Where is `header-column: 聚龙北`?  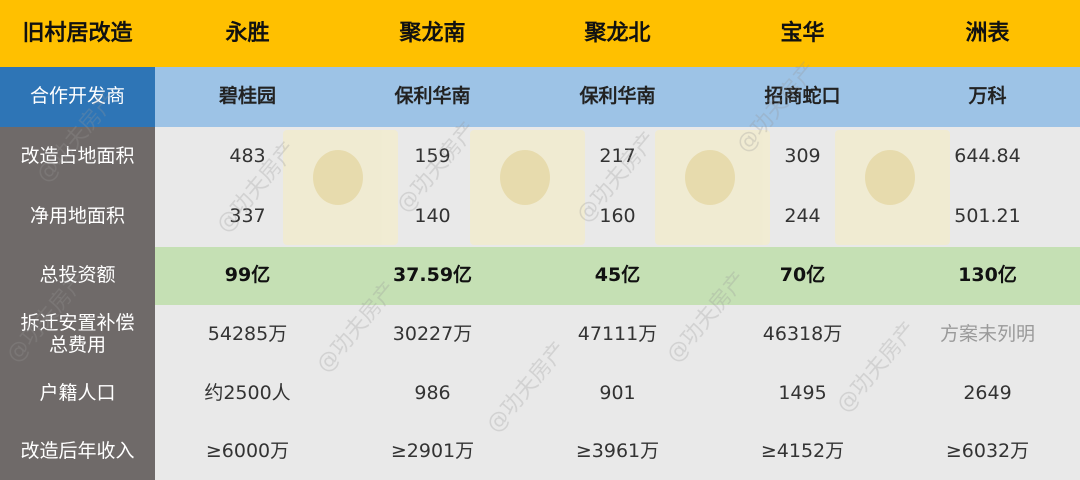 header-column: 聚龙北 is located at coordinates (617, 33).